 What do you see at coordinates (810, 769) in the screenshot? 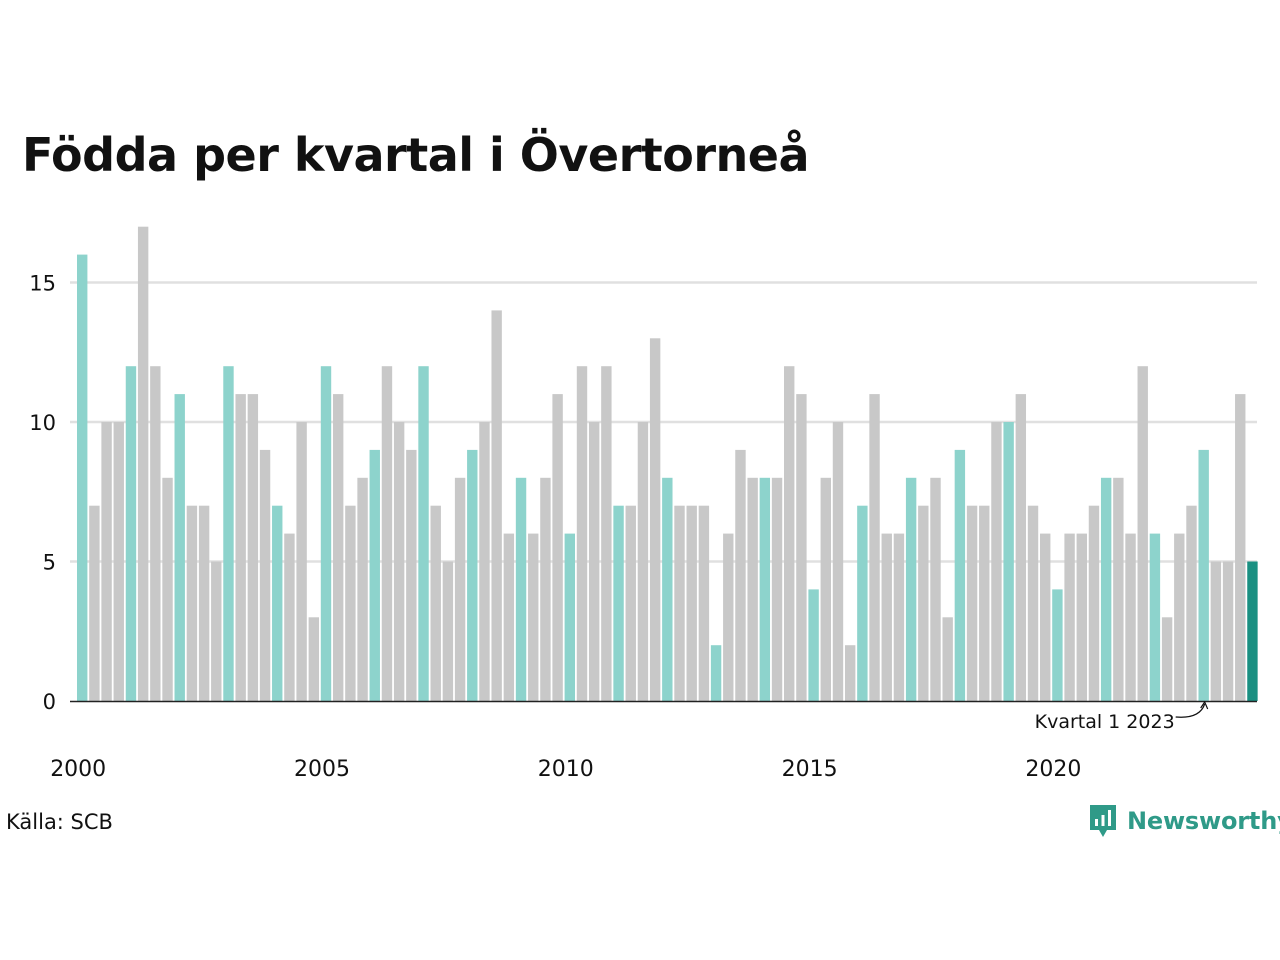
I see `x-tick-label: 2015` at bounding box center [810, 769].